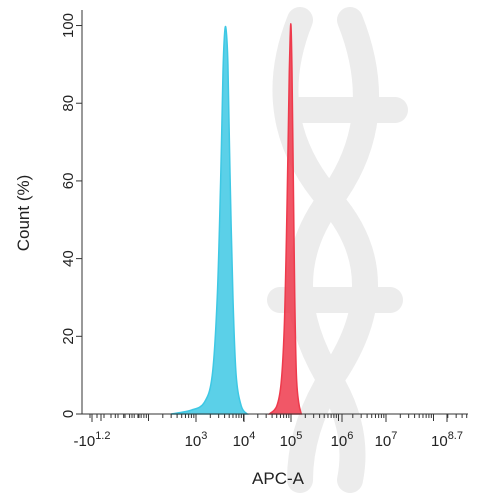  I want to click on x-tick-label: 10⁵, so click(291, 440).